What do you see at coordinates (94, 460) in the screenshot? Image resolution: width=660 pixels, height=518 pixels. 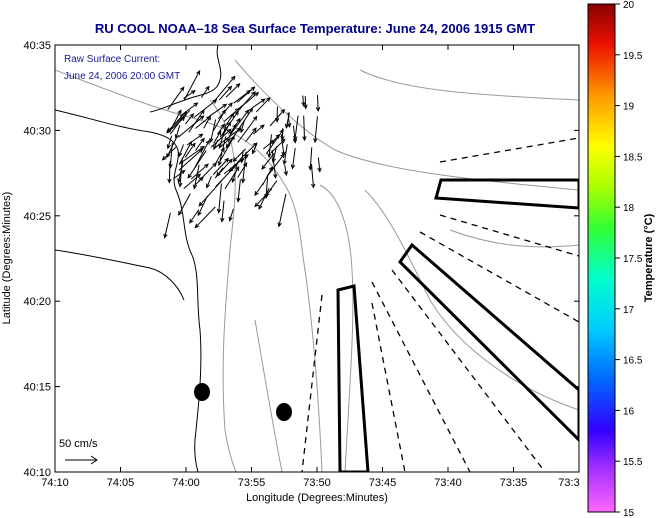 I see `scale-arrowhead` at bounding box center [94, 460].